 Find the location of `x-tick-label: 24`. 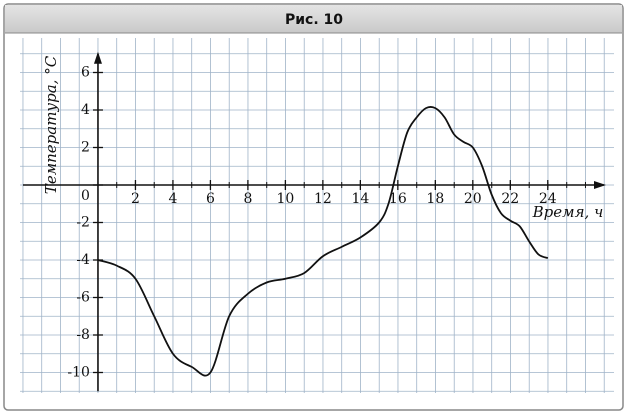

x-tick-label: 24 is located at coordinates (548, 199).